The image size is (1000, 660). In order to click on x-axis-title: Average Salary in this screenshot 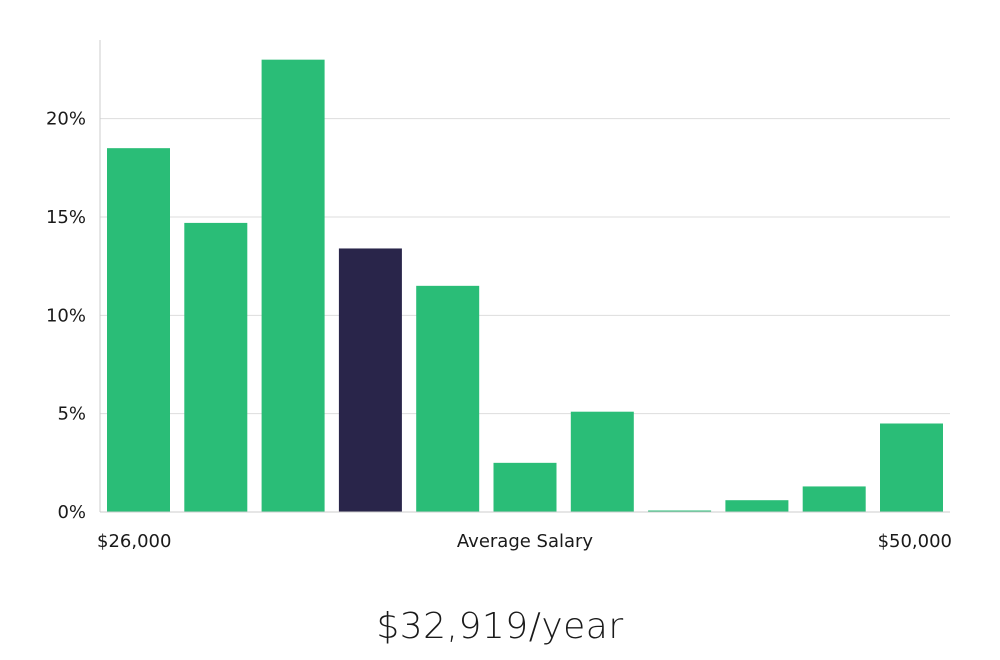, I will do `click(525, 541)`.